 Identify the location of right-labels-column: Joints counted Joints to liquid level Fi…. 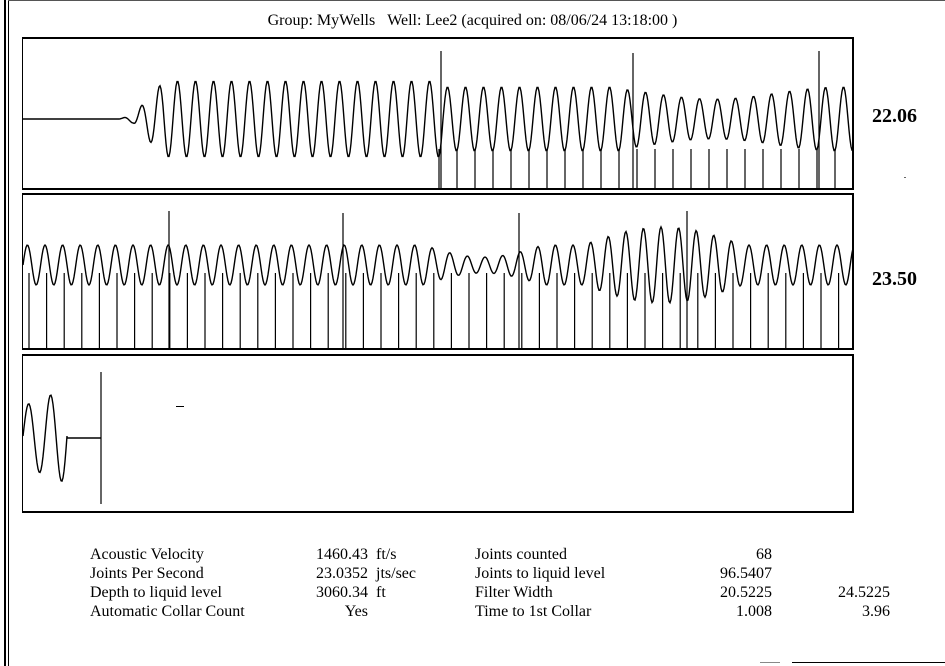
(540, 584).